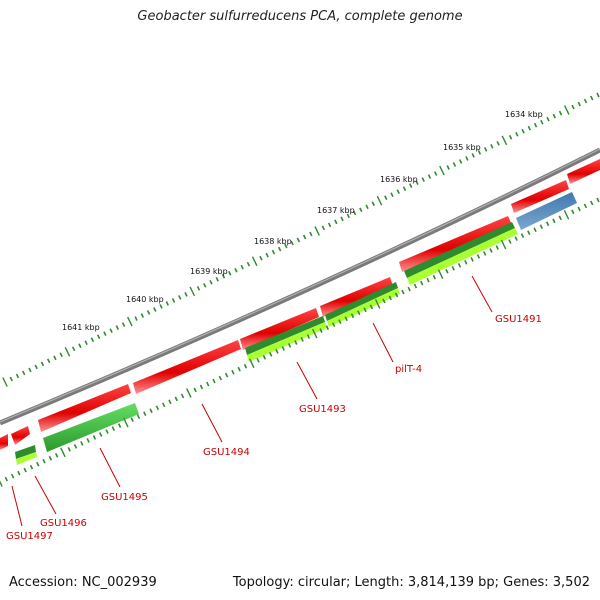 The image size is (600, 600). Describe the element at coordinates (322, 409) in the screenshot. I see `label-gsu1493: GSU1493` at that location.